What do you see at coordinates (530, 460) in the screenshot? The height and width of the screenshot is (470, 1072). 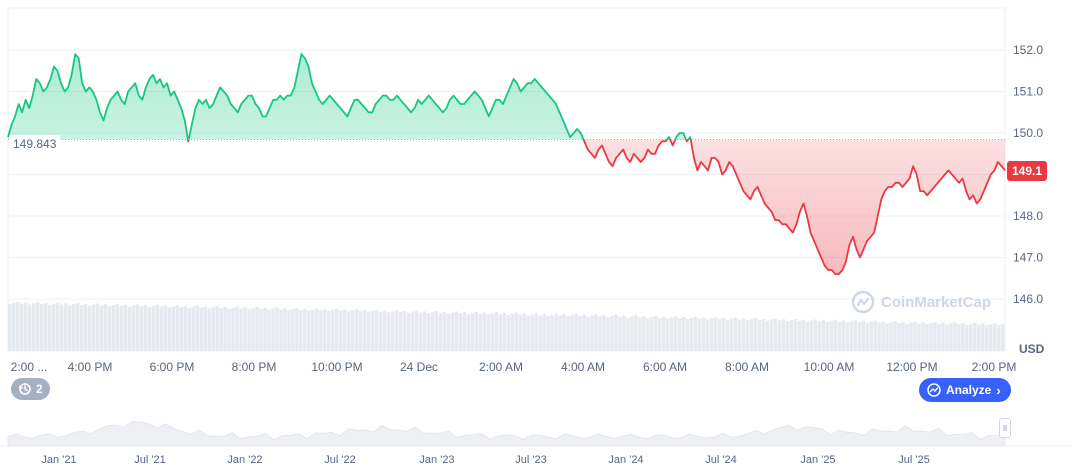 I see `navigator-tick-label: Jul '23` at bounding box center [530, 460].